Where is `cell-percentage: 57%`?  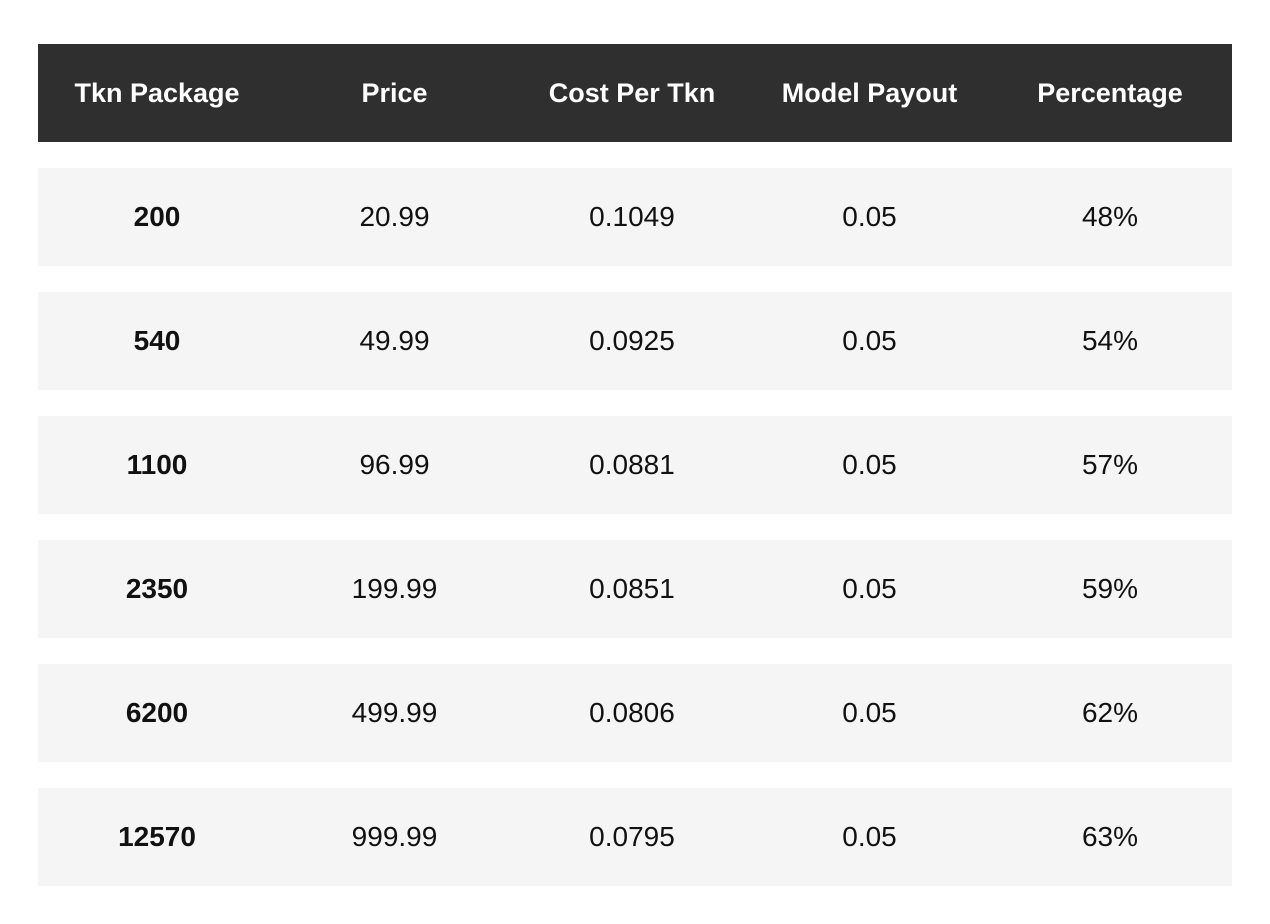
cell-percentage: 57% is located at coordinates (1110, 464).